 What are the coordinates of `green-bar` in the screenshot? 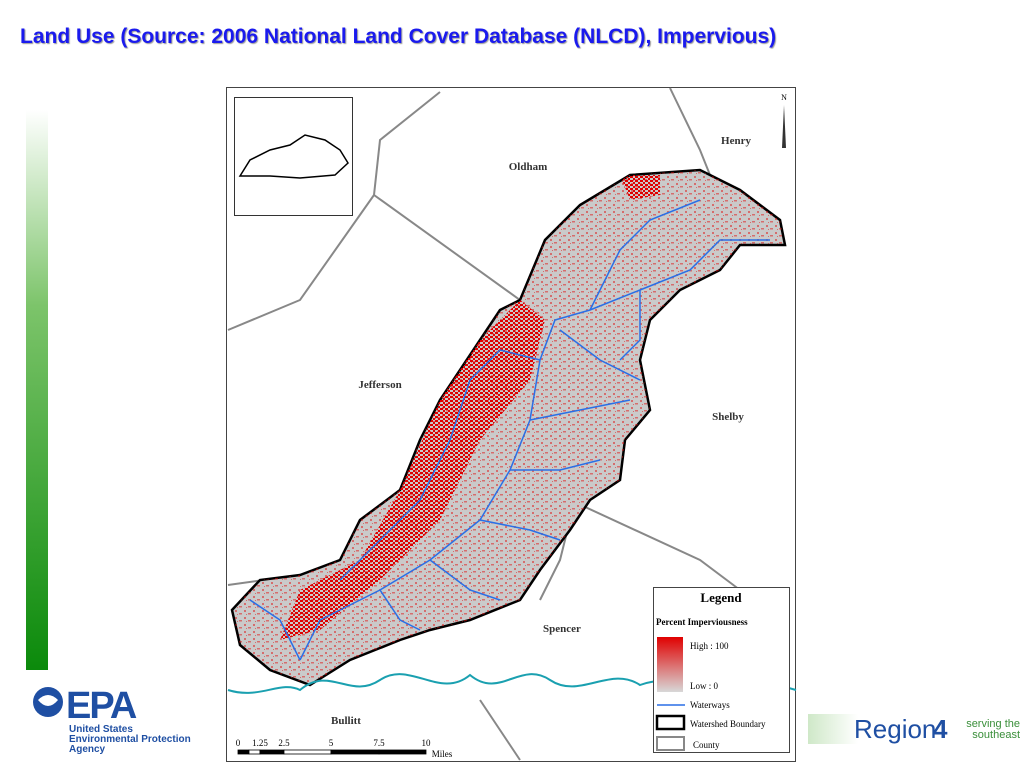 It's located at (37, 390).